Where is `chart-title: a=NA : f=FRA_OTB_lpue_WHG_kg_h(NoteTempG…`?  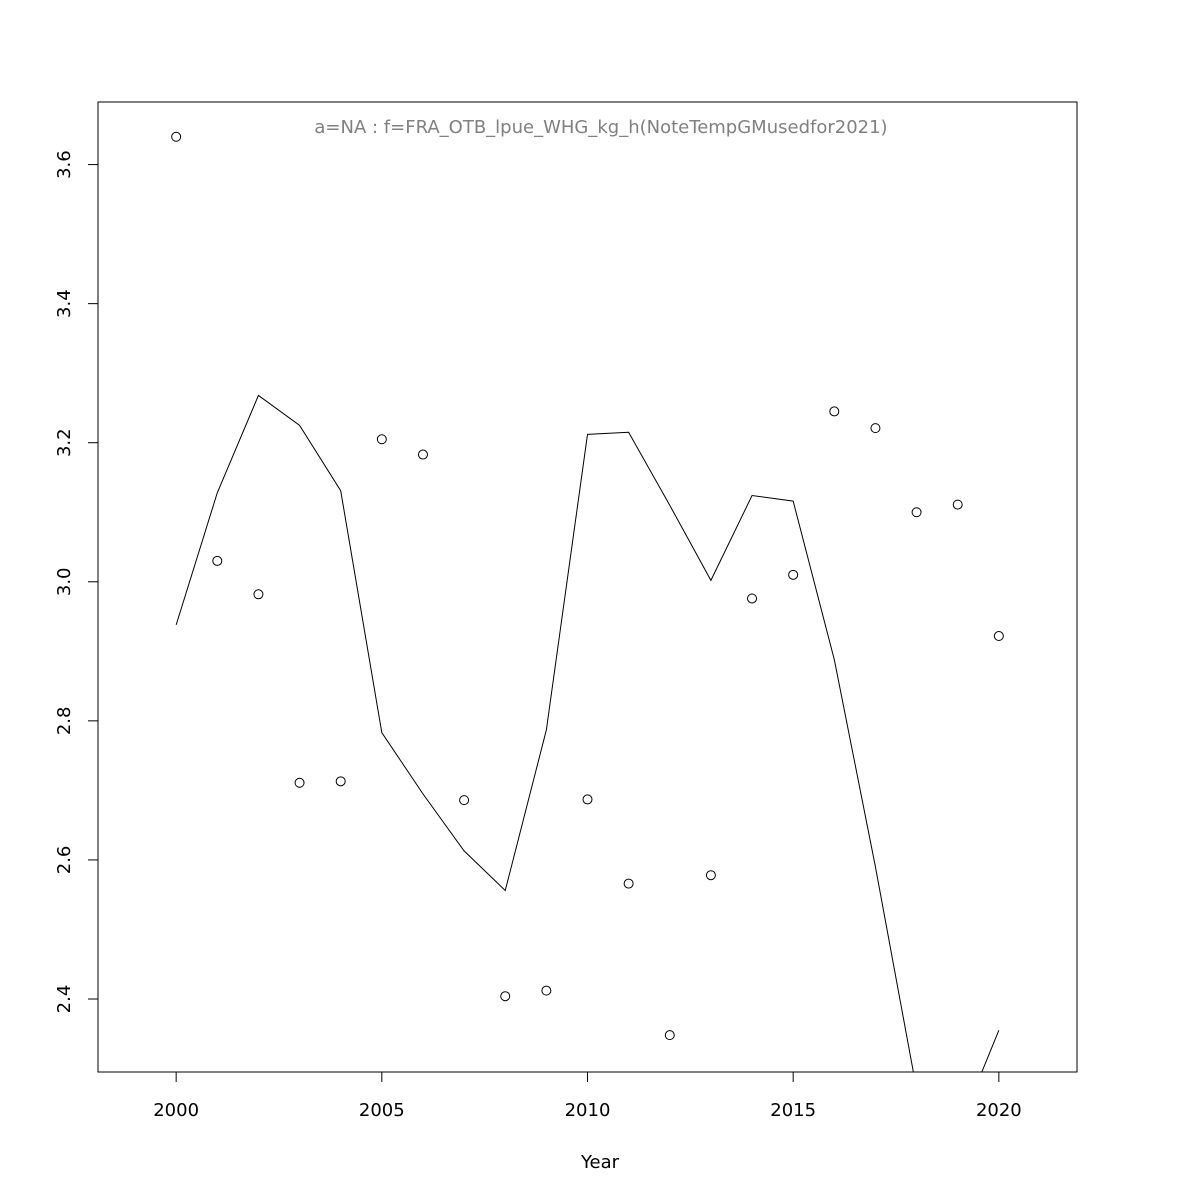
chart-title: a=NA : f=FRA_OTB_lpue_WHG_kg_h(NoteTempG… is located at coordinates (600, 127).